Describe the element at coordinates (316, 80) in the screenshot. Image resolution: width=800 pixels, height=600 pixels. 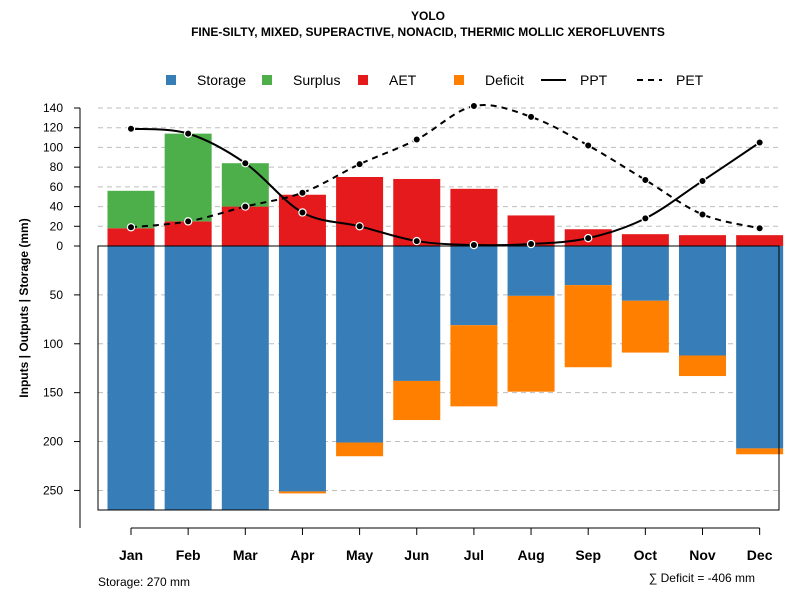
I see `legend-label-surplus: Surplus` at that location.